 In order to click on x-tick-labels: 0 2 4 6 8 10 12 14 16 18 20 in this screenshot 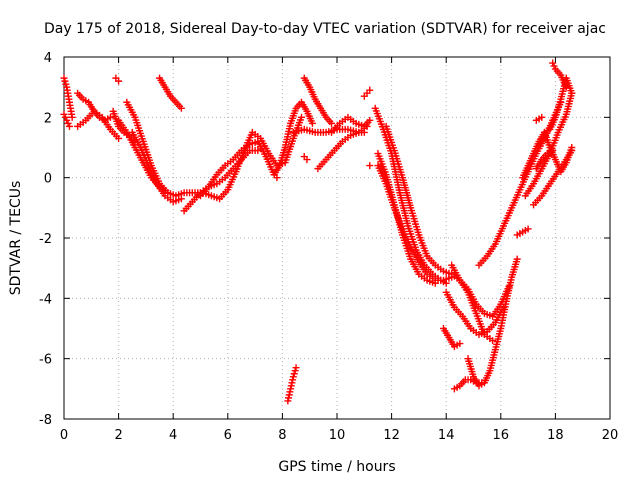, I will do `click(339, 435)`.